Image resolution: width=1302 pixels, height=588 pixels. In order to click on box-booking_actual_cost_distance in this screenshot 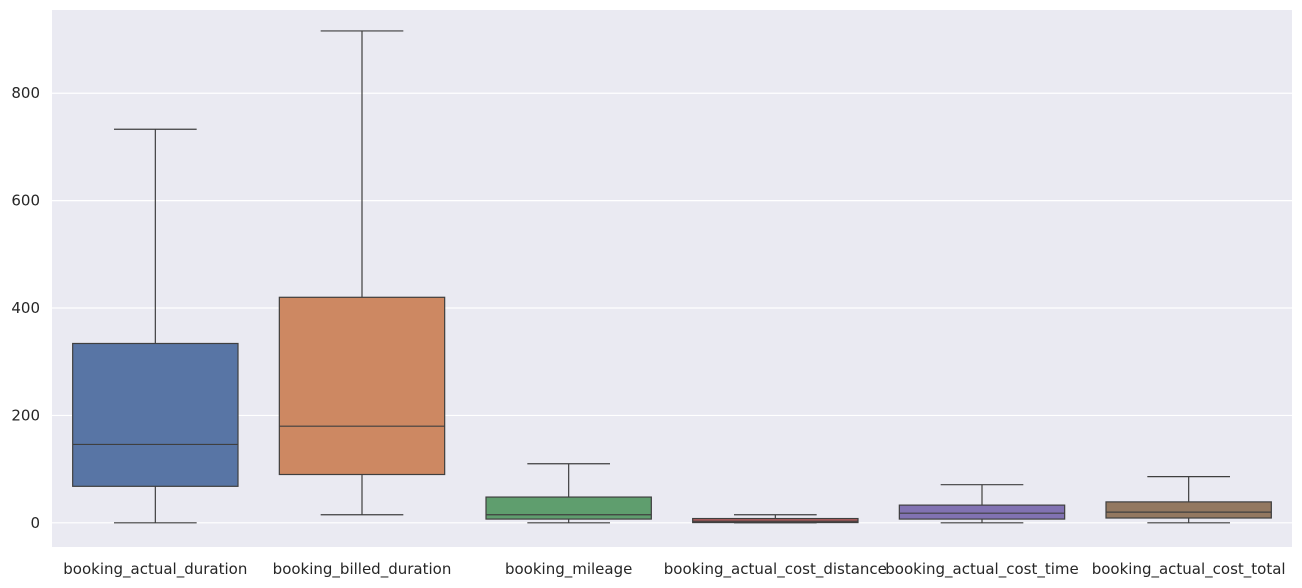, I will do `click(775, 519)`.